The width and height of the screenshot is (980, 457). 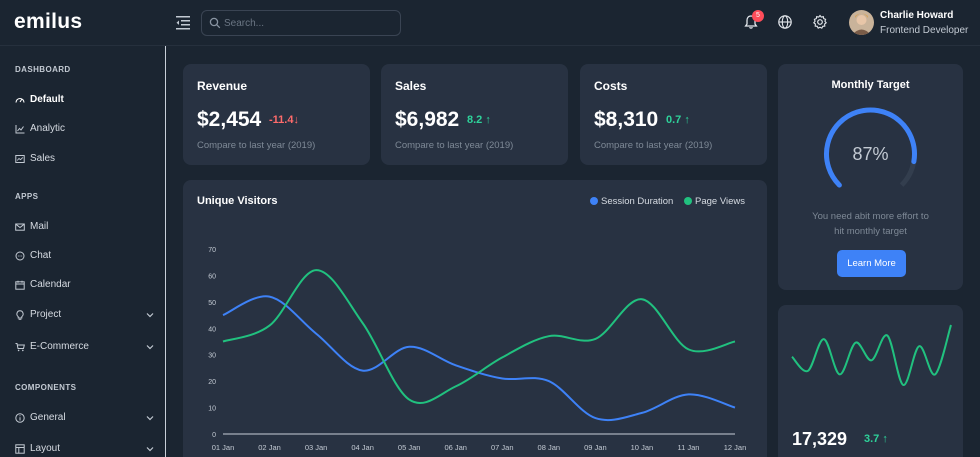 I want to click on target-message: You need abit more effort to, so click(x=870, y=216).